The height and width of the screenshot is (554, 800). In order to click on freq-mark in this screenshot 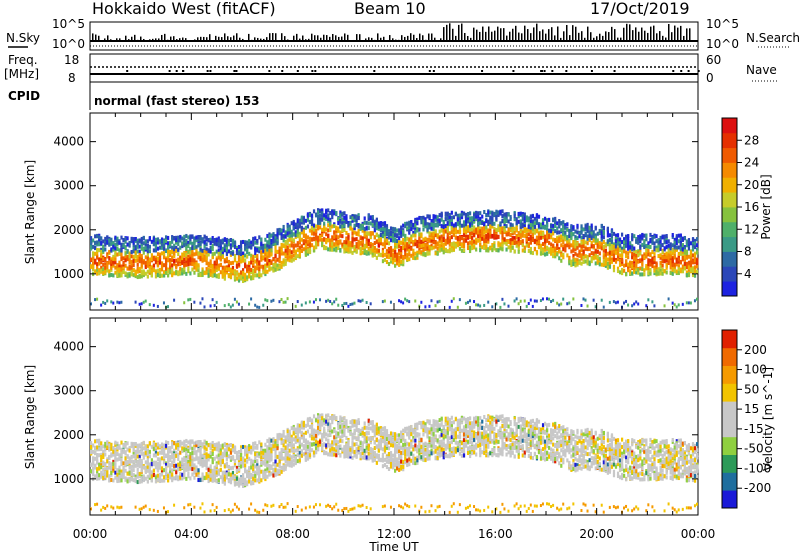, I will do `click(297, 71)`.